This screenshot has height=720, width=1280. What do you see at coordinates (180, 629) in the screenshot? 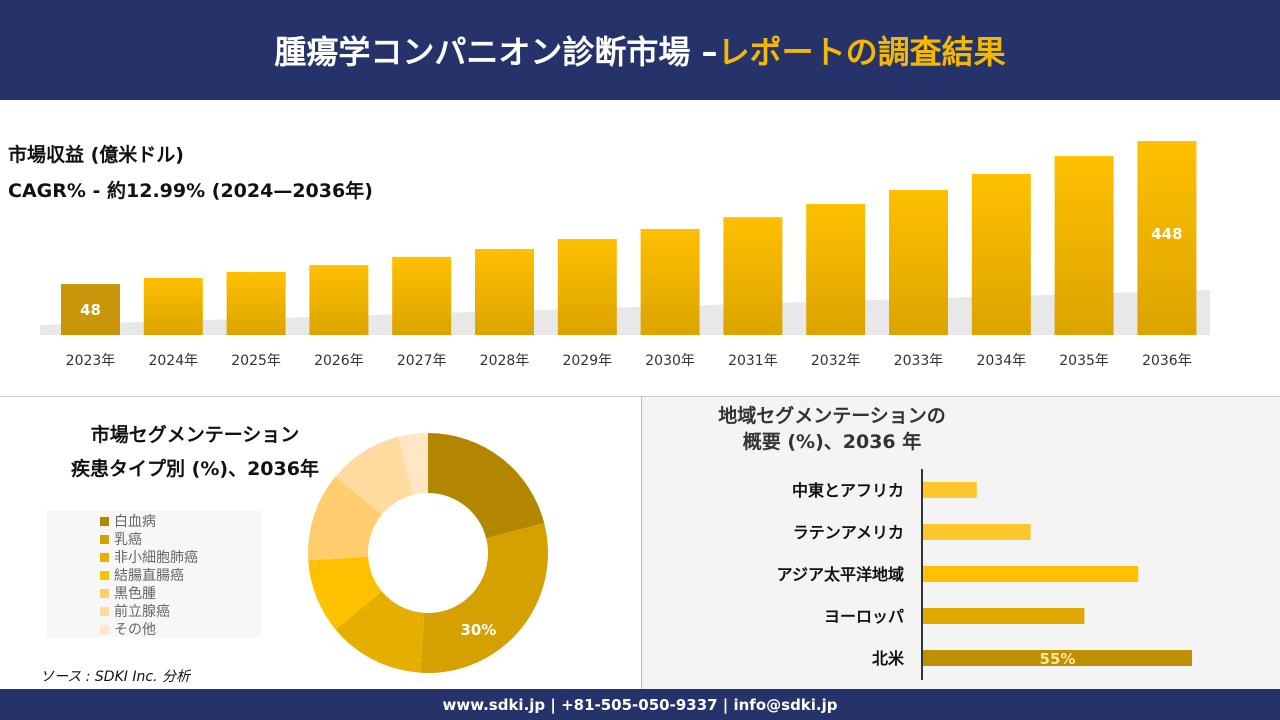
I see `legend-item: その他` at bounding box center [180, 629].